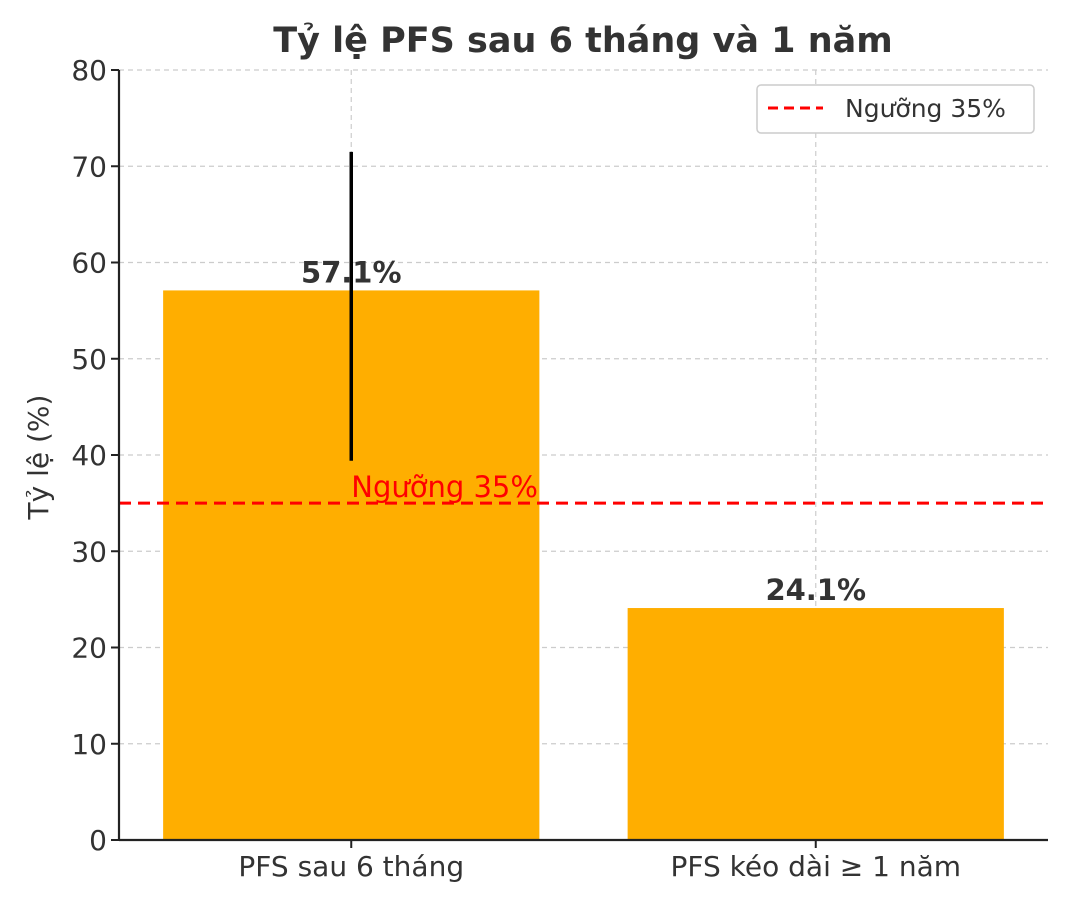 The image size is (1068, 908). Describe the element at coordinates (815, 590) in the screenshot. I see `bar-value-label: 24.1%` at that location.